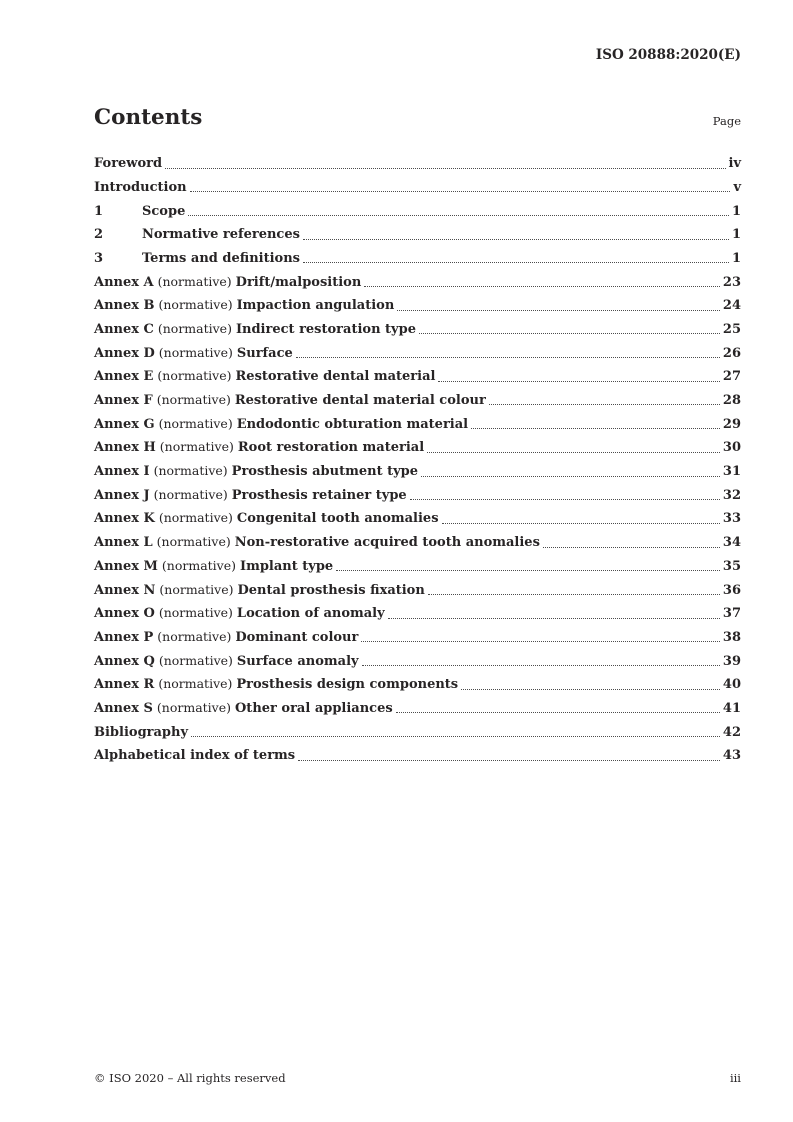  Describe the element at coordinates (417, 117) in the screenshot. I see `contents-header: Contents Page` at that location.